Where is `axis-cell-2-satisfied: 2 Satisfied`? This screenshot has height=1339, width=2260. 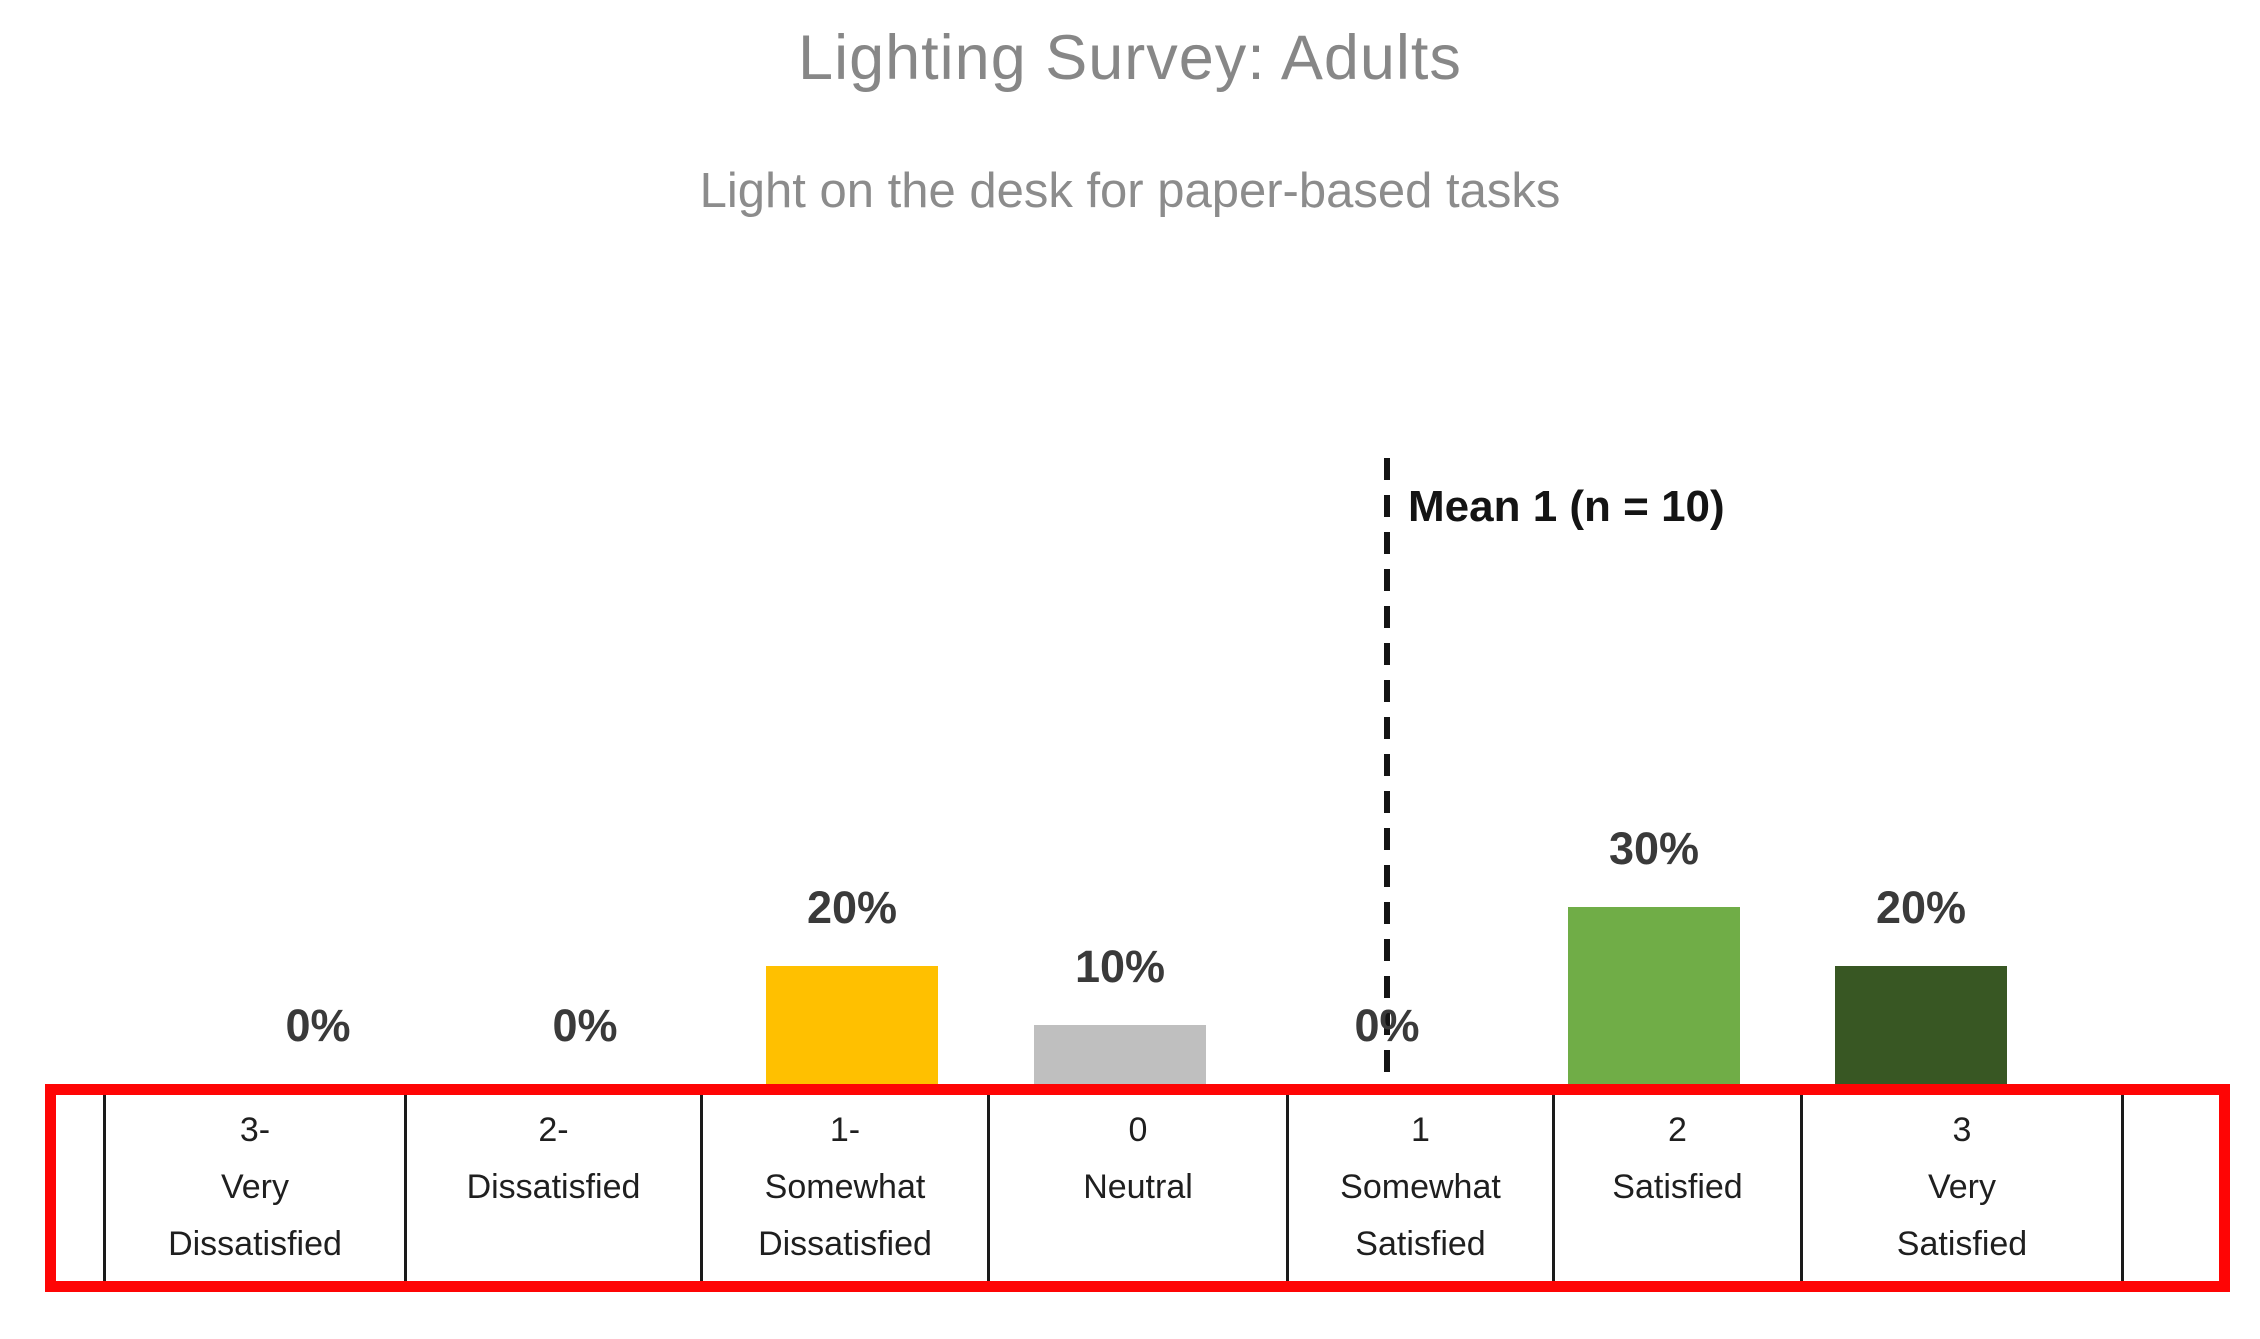
axis-cell-2-satisfied: 2 Satisfied is located at coordinates (1676, 1188).